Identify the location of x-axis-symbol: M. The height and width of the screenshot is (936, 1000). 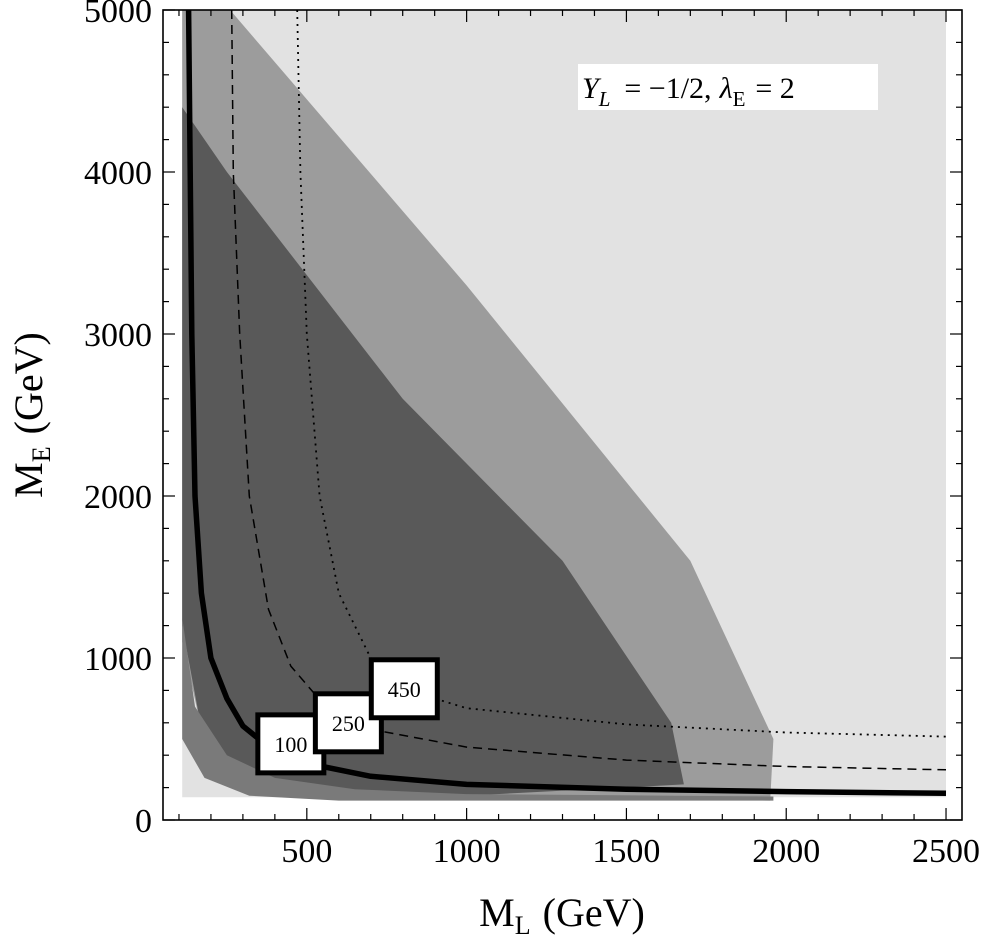
(497, 912).